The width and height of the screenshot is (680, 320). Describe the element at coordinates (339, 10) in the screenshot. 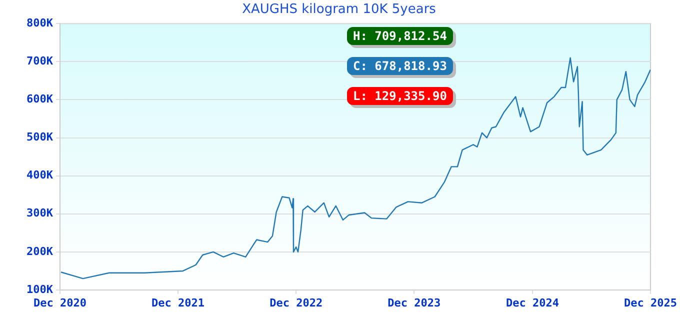

I see `chart-title: XAUGHS kilogram 10K 5years` at that location.